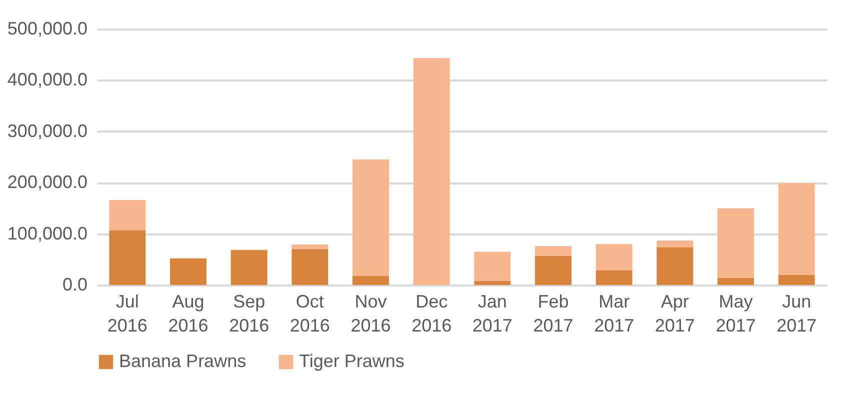 The height and width of the screenshot is (401, 861). I want to click on x-tick-label: Dec 2016, so click(432, 314).